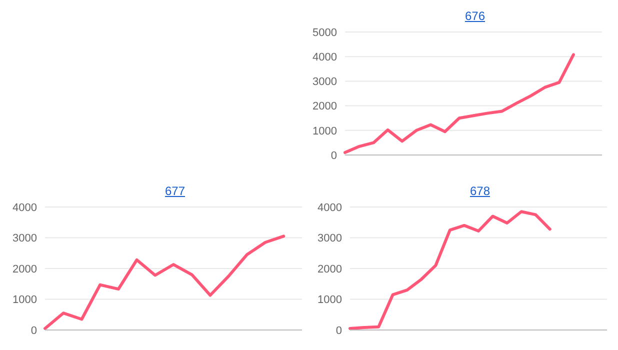 The image size is (618, 350). What do you see at coordinates (175, 191) in the screenshot?
I see `chart-title: 677` at bounding box center [175, 191].